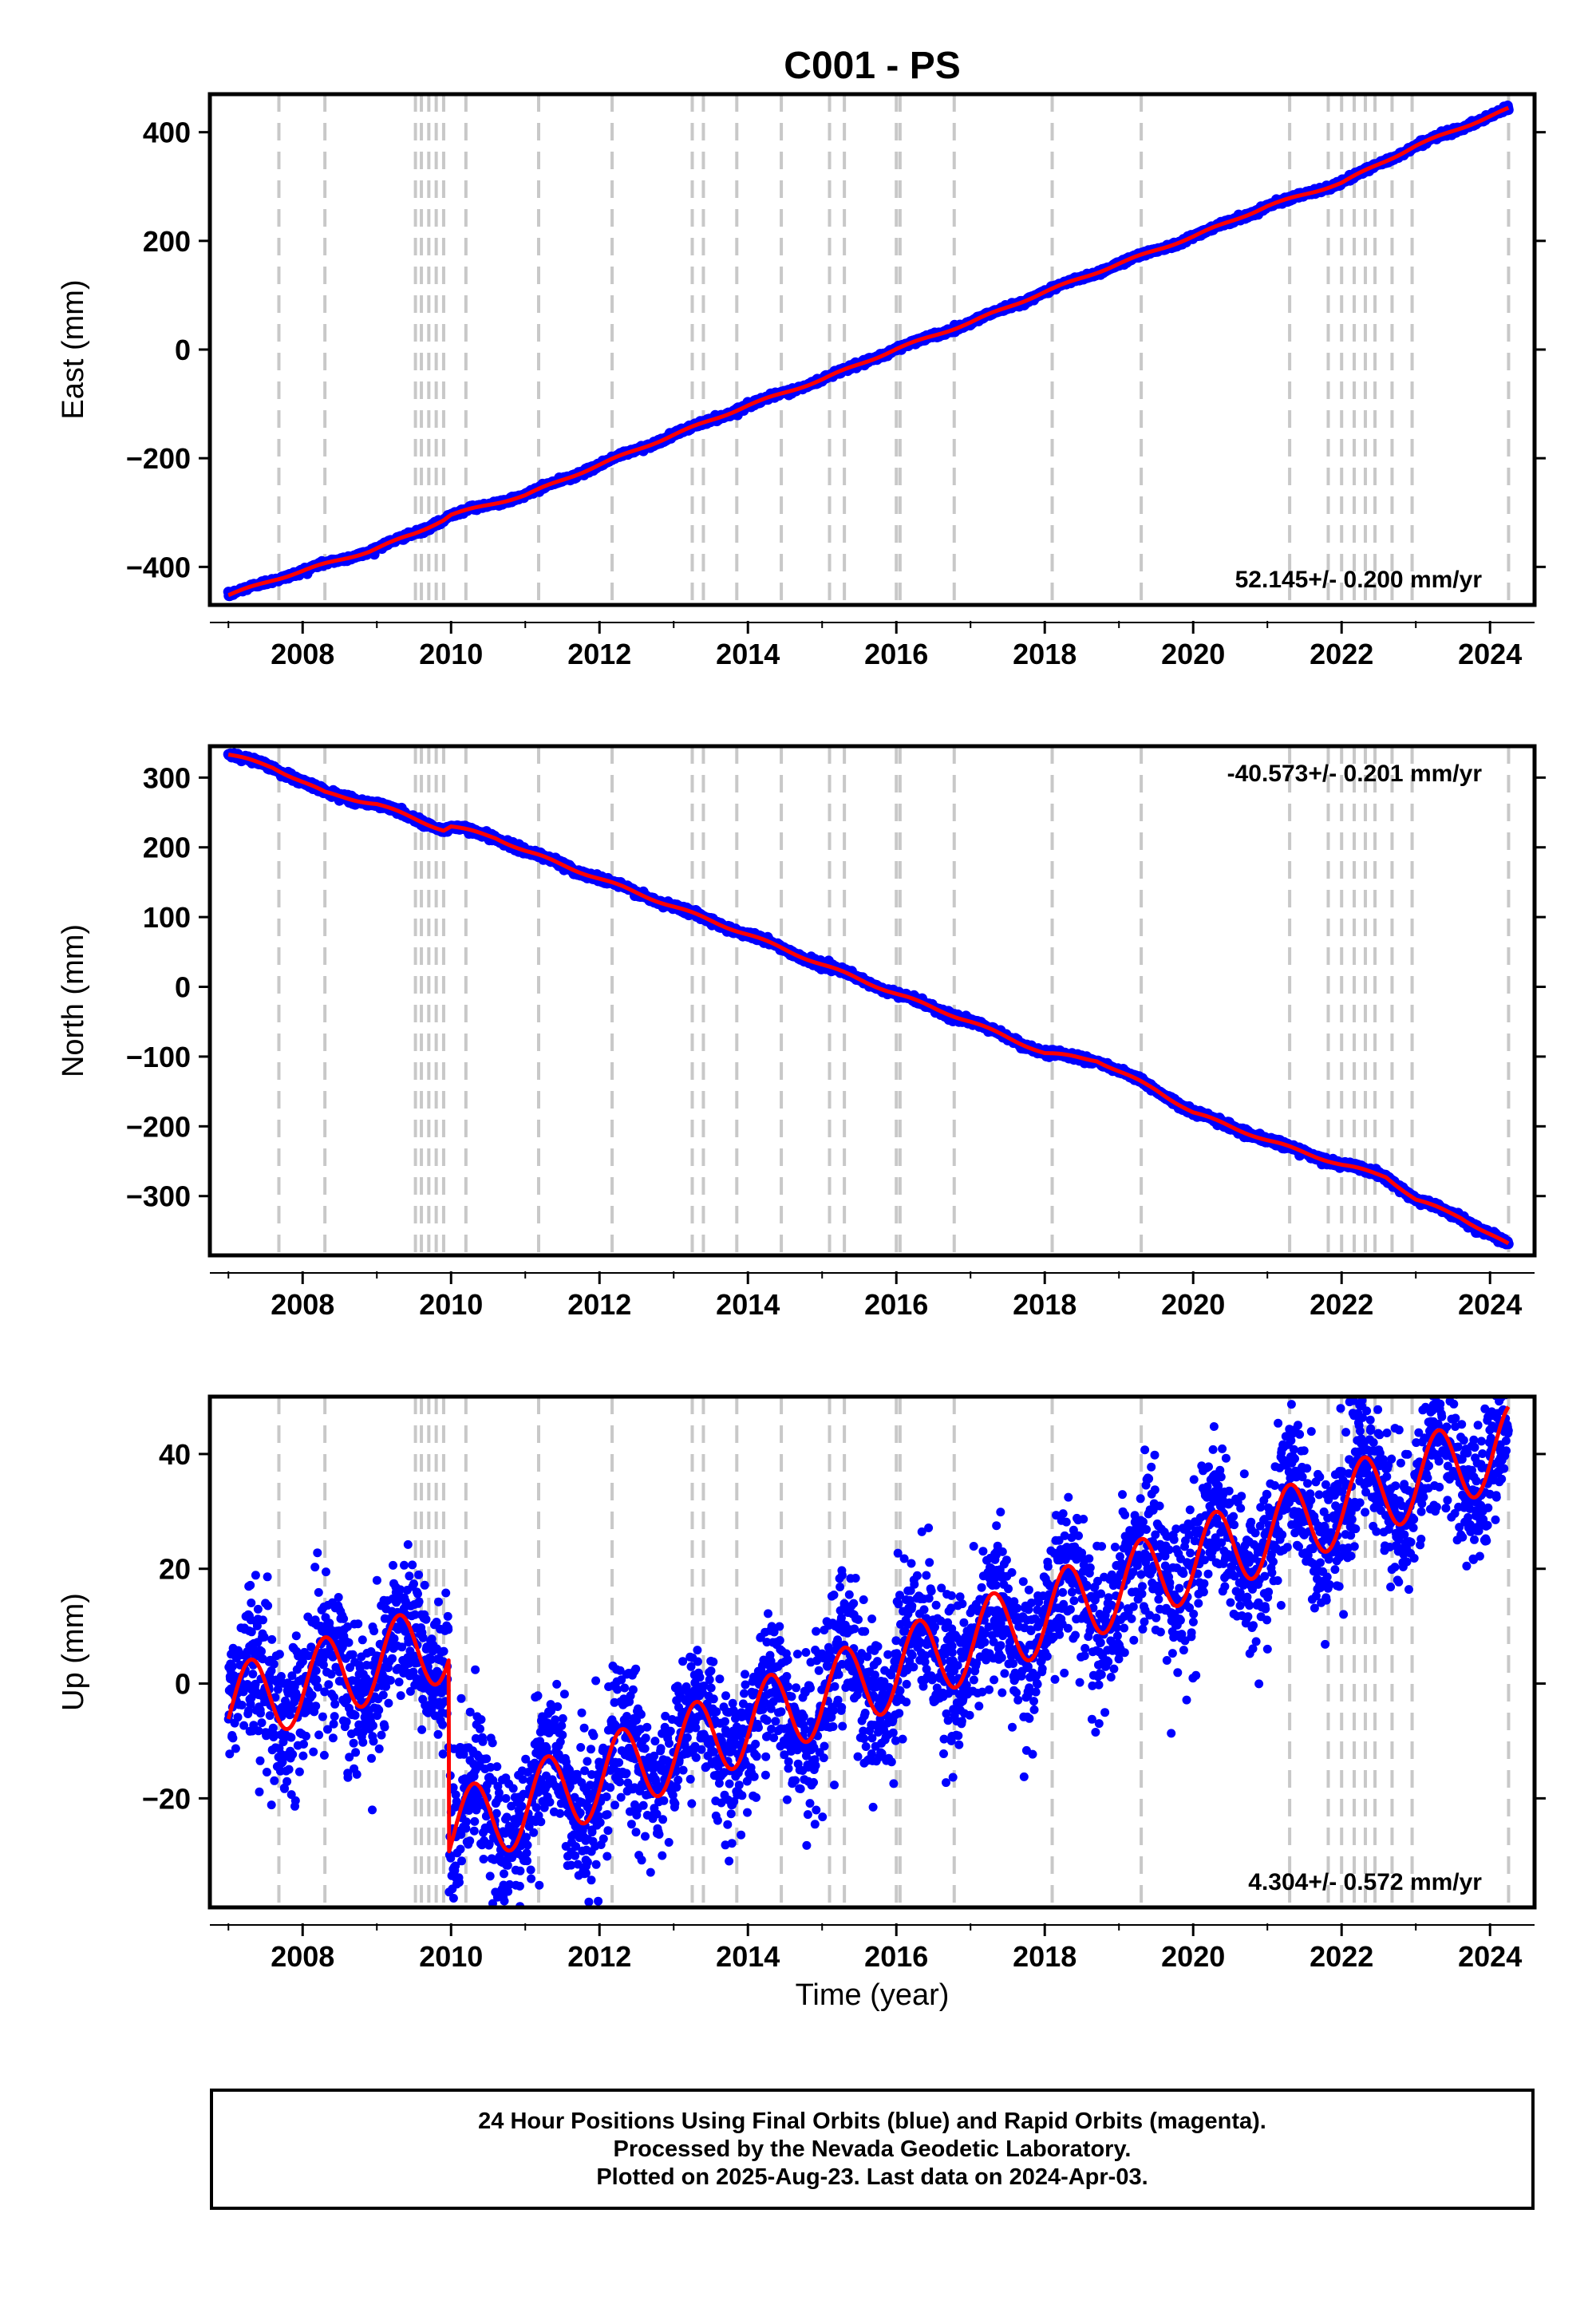 Image resolution: width=1596 pixels, height=2316 pixels. What do you see at coordinates (451, 654) in the screenshot?
I see `x-tick-label: 2010` at bounding box center [451, 654].